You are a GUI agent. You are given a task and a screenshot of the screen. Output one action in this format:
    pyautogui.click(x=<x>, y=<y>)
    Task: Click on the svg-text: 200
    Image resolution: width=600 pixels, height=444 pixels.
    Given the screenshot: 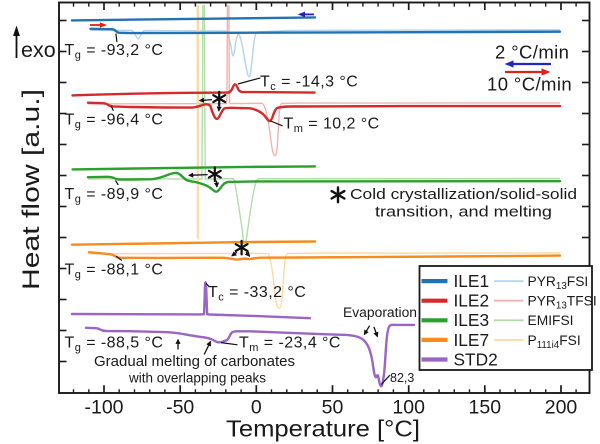 What is the action you would take?
    pyautogui.click(x=561, y=408)
    